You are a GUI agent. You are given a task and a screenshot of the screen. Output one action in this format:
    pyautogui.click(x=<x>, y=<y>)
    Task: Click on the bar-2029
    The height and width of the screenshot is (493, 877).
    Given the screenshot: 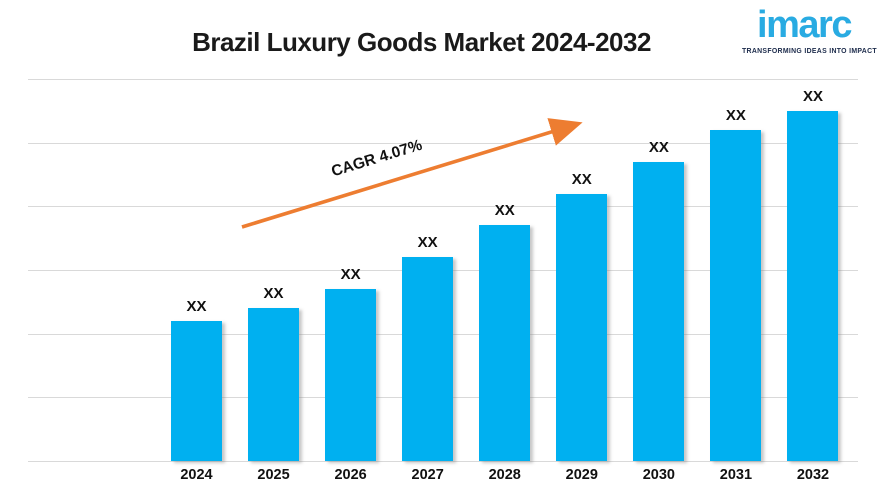 What is the action you would take?
    pyautogui.click(x=582, y=327)
    